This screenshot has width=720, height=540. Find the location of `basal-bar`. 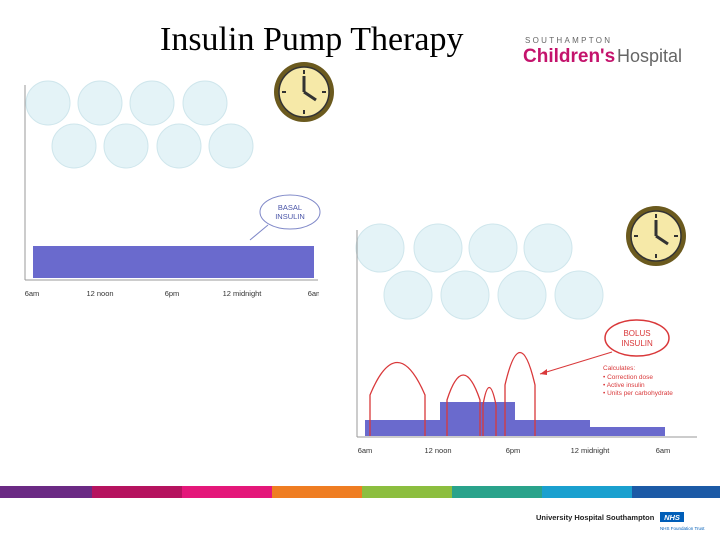

basal-bar is located at coordinates (173, 262).